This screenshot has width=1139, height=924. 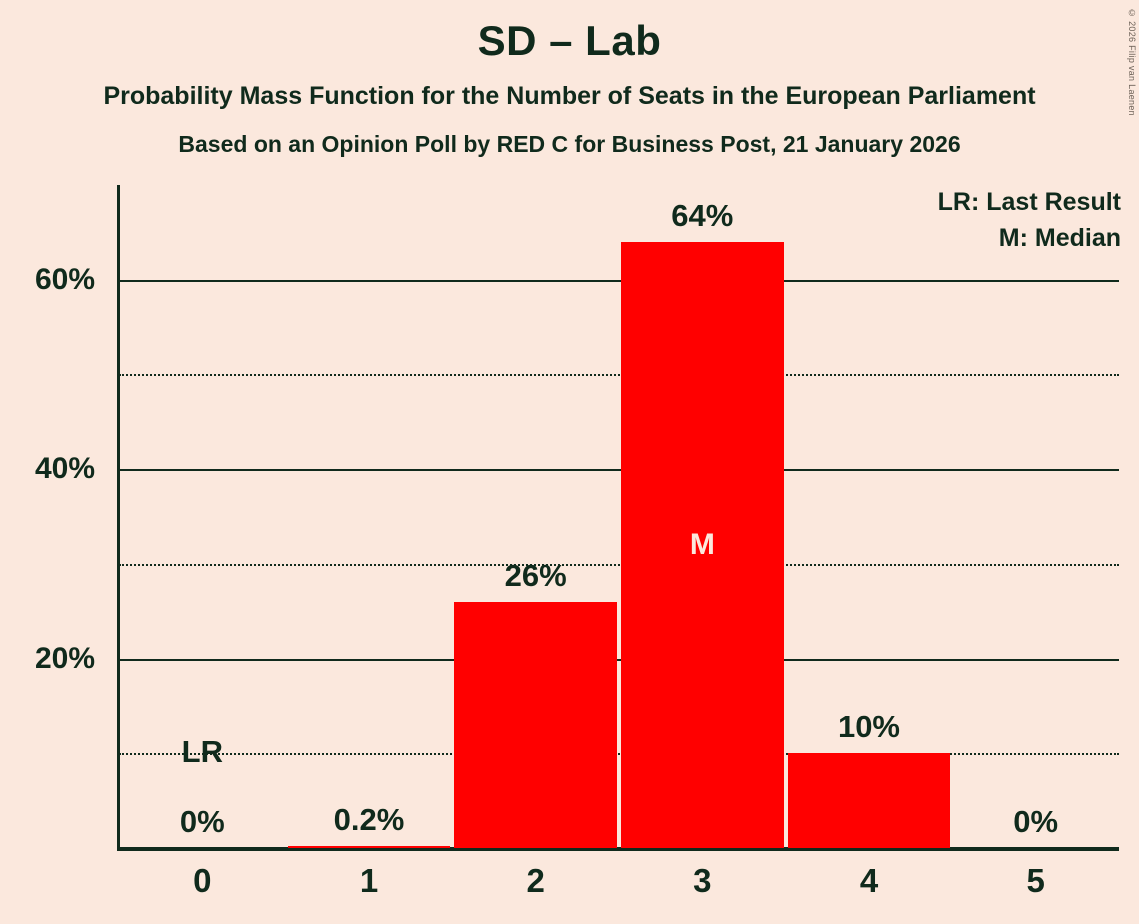 I want to click on median-marker: M, so click(x=702, y=544).